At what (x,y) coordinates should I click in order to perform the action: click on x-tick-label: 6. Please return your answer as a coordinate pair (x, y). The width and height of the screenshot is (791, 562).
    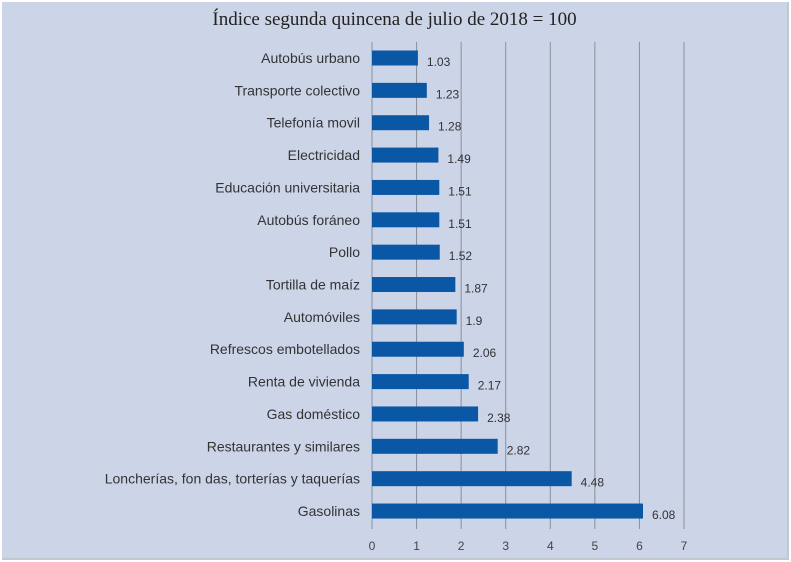
    Looking at the image, I should click on (639, 546).